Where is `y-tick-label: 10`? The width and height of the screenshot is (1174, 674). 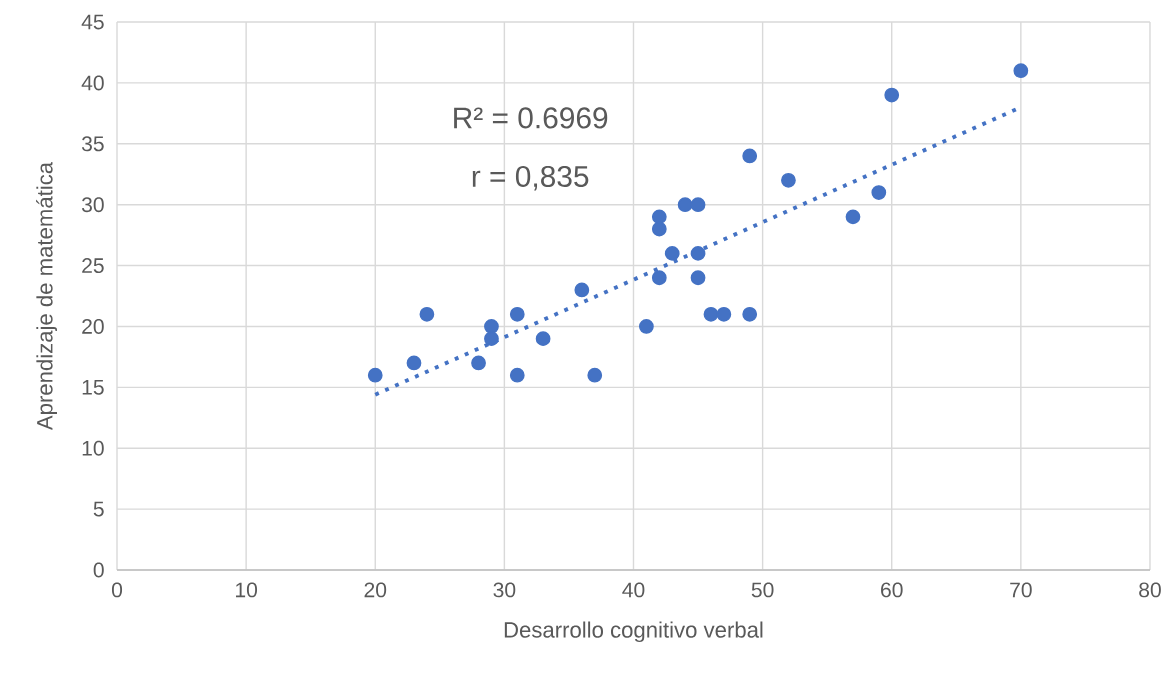 y-tick-label: 10 is located at coordinates (93, 448).